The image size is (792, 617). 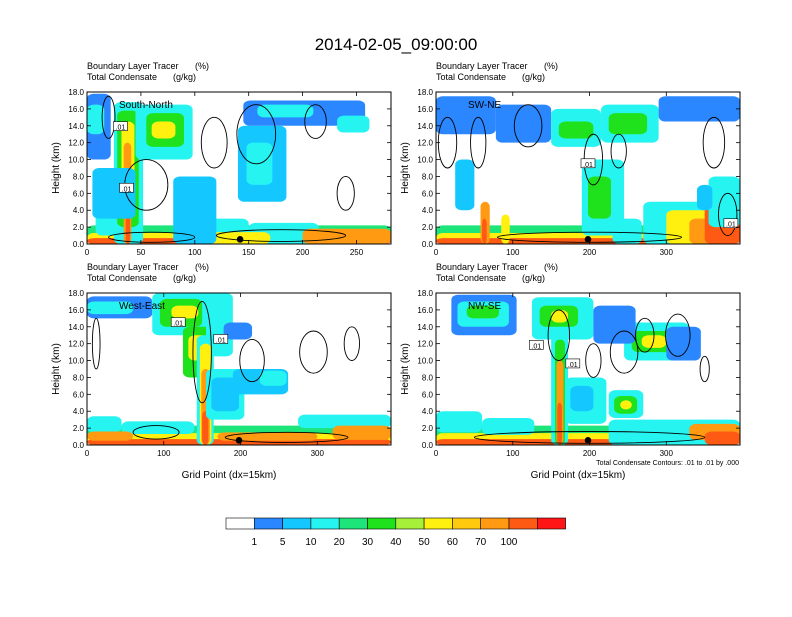 I want to click on colorbar-label: 50, so click(x=425, y=542).